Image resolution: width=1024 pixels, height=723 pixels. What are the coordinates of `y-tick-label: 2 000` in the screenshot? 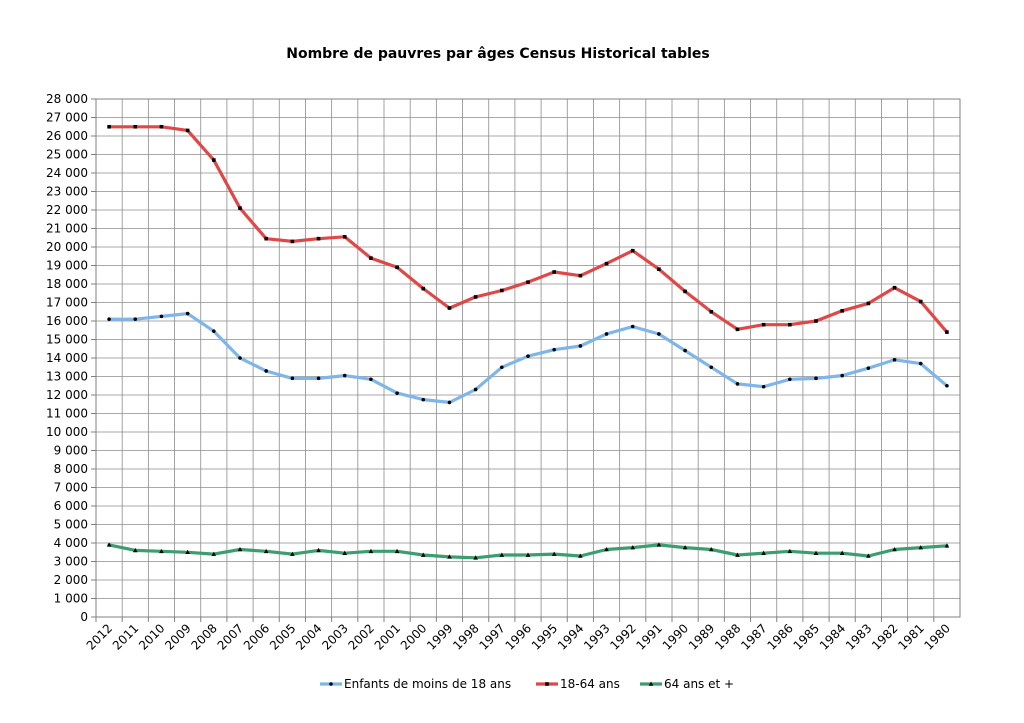 It's located at (71, 580).